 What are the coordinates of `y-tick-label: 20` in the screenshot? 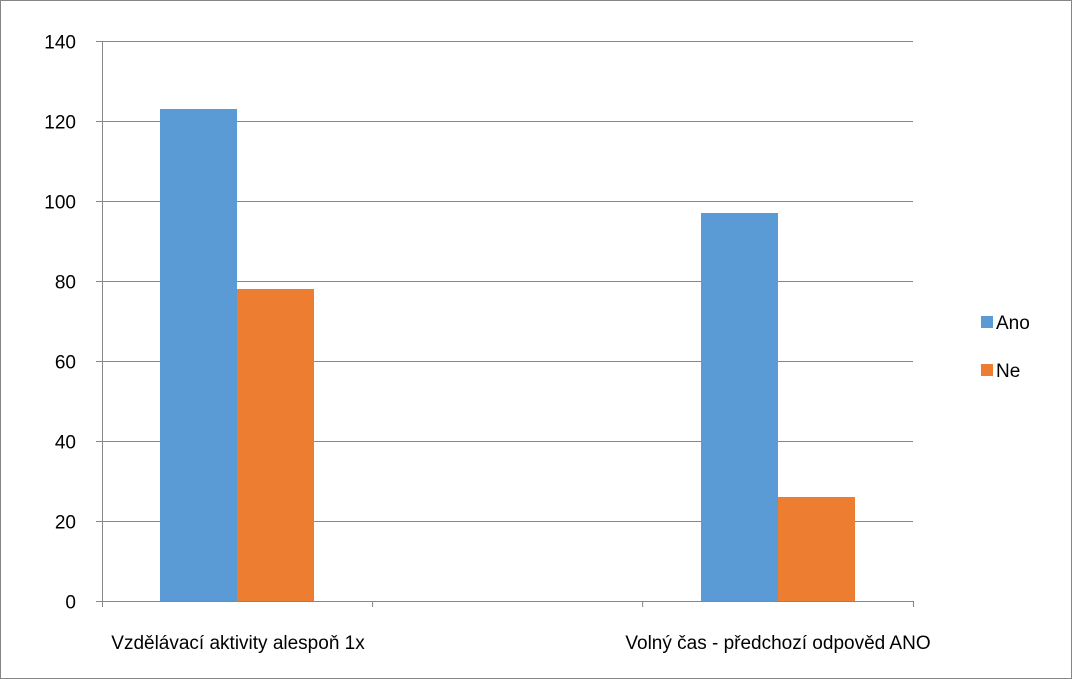 It's located at (65, 523).